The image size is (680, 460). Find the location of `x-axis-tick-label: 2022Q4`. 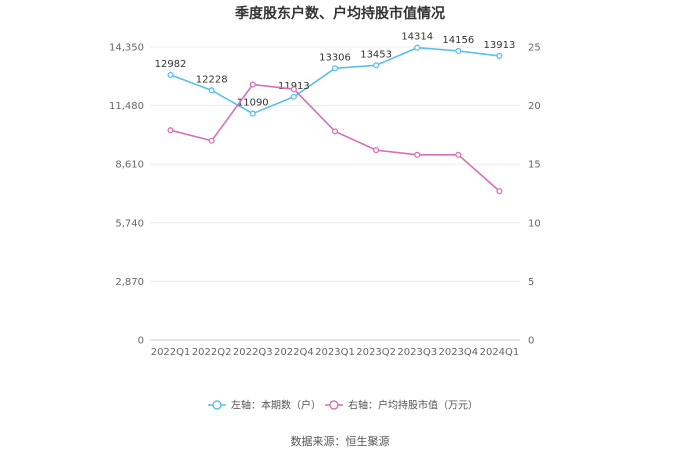

x-axis-tick-label: 2022Q4 is located at coordinates (294, 352).